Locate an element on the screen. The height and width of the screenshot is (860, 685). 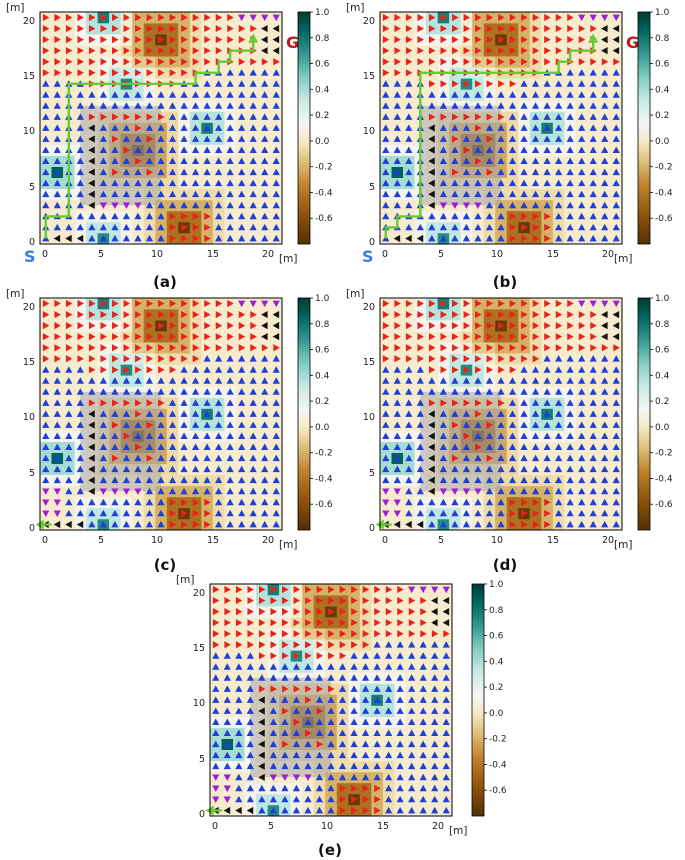
colorbar-tick-label: -0.6 is located at coordinates (498, 791).